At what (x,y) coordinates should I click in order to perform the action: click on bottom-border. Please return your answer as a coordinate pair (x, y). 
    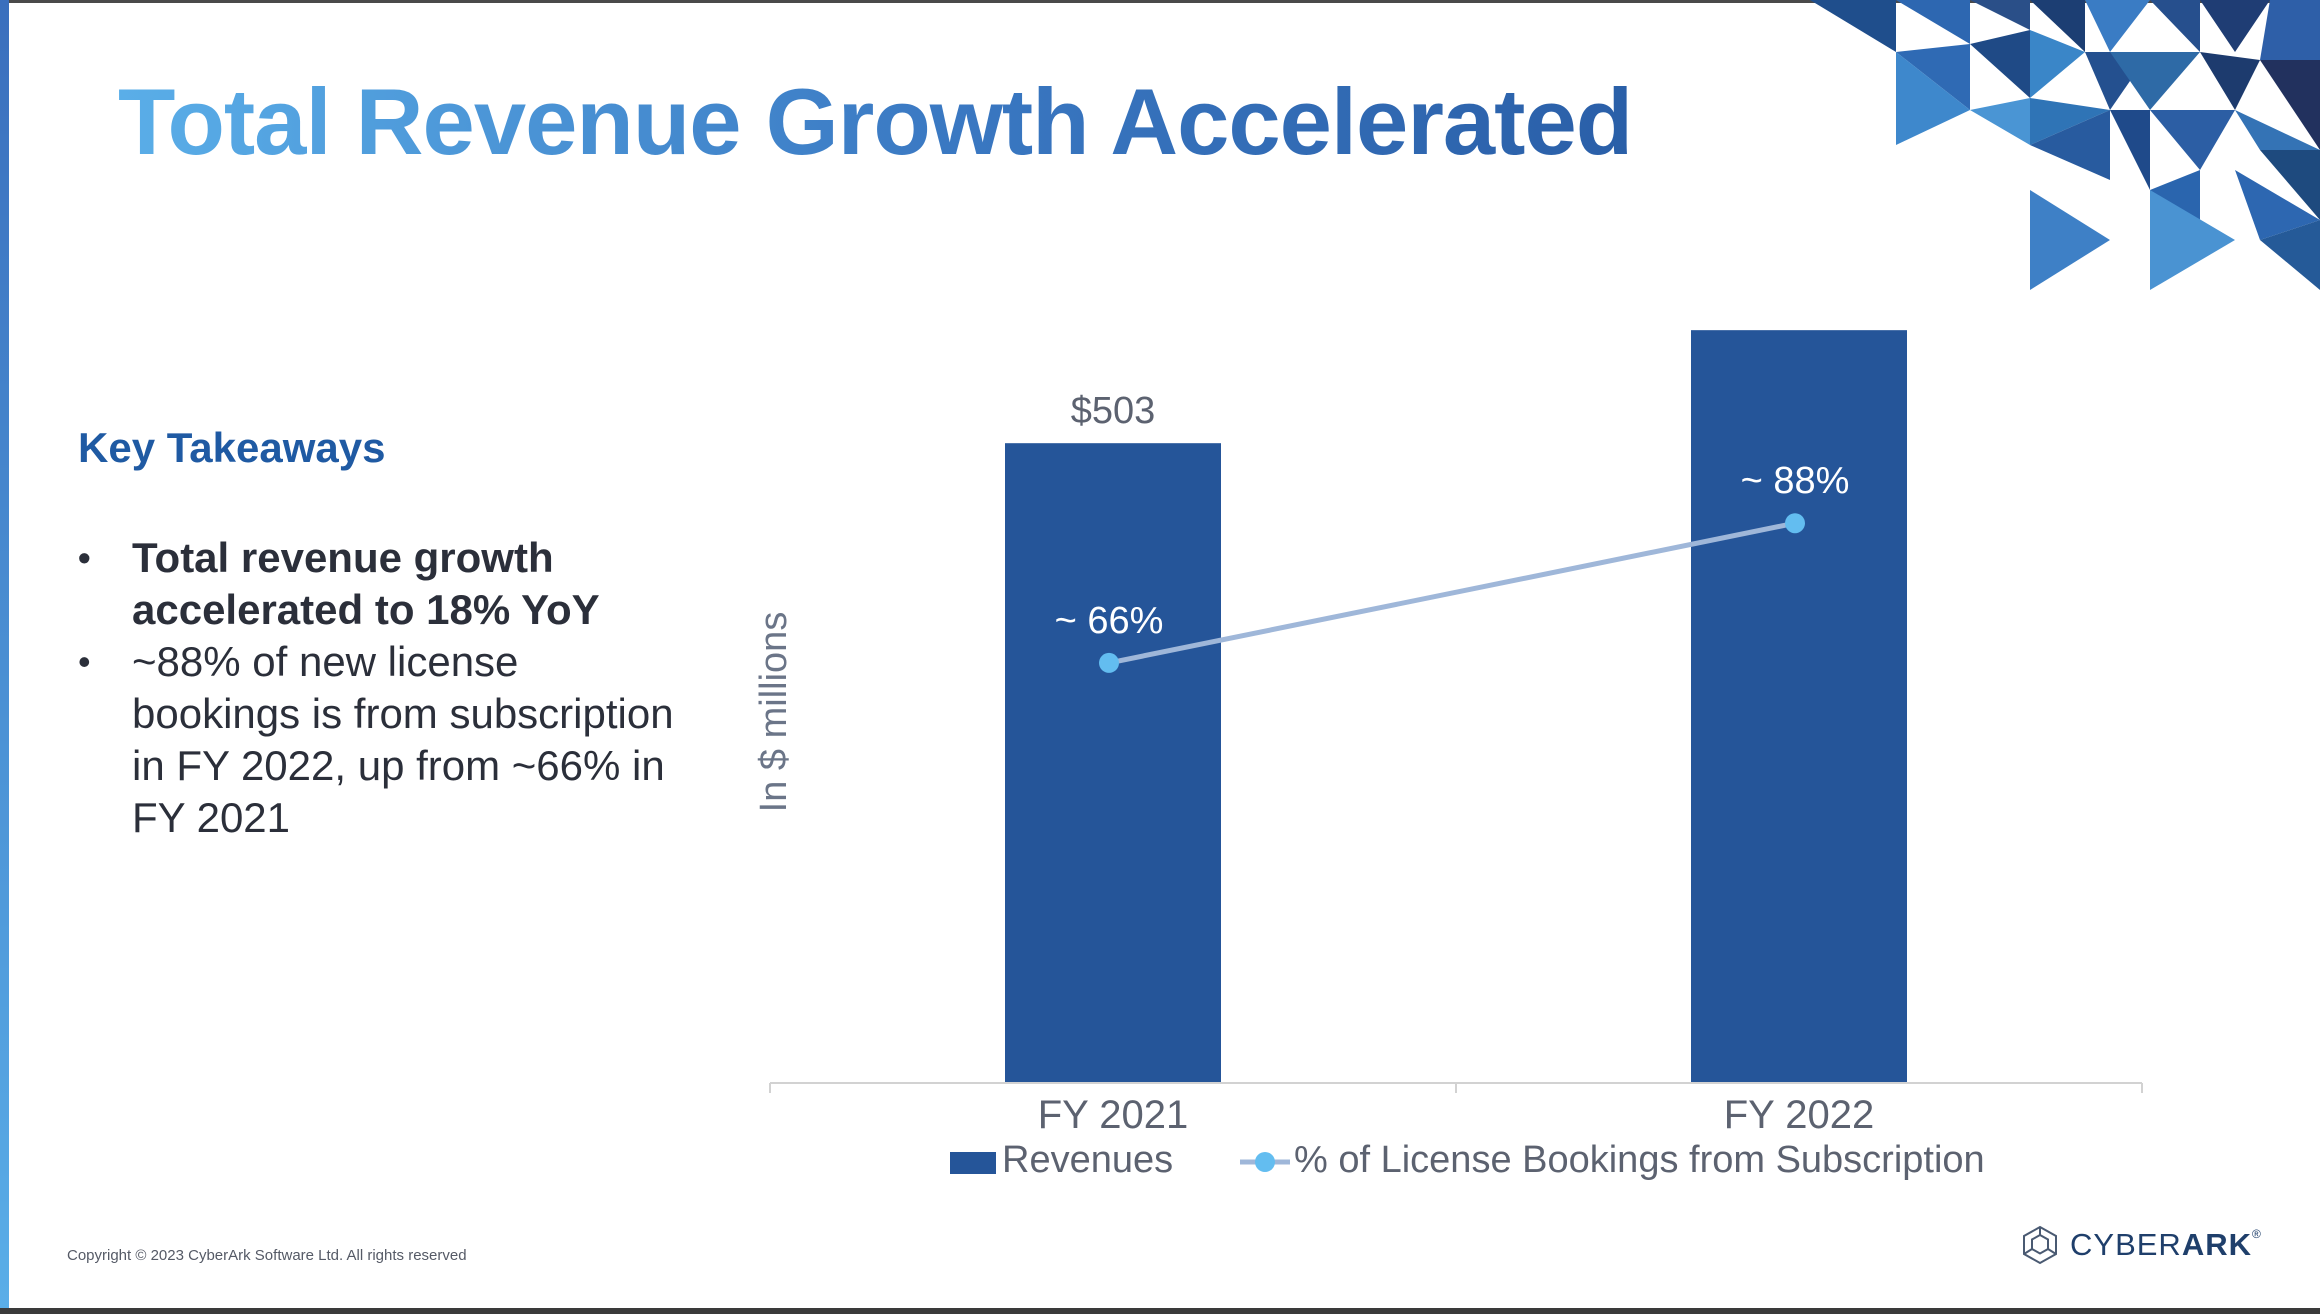
    Looking at the image, I should click on (1160, 1311).